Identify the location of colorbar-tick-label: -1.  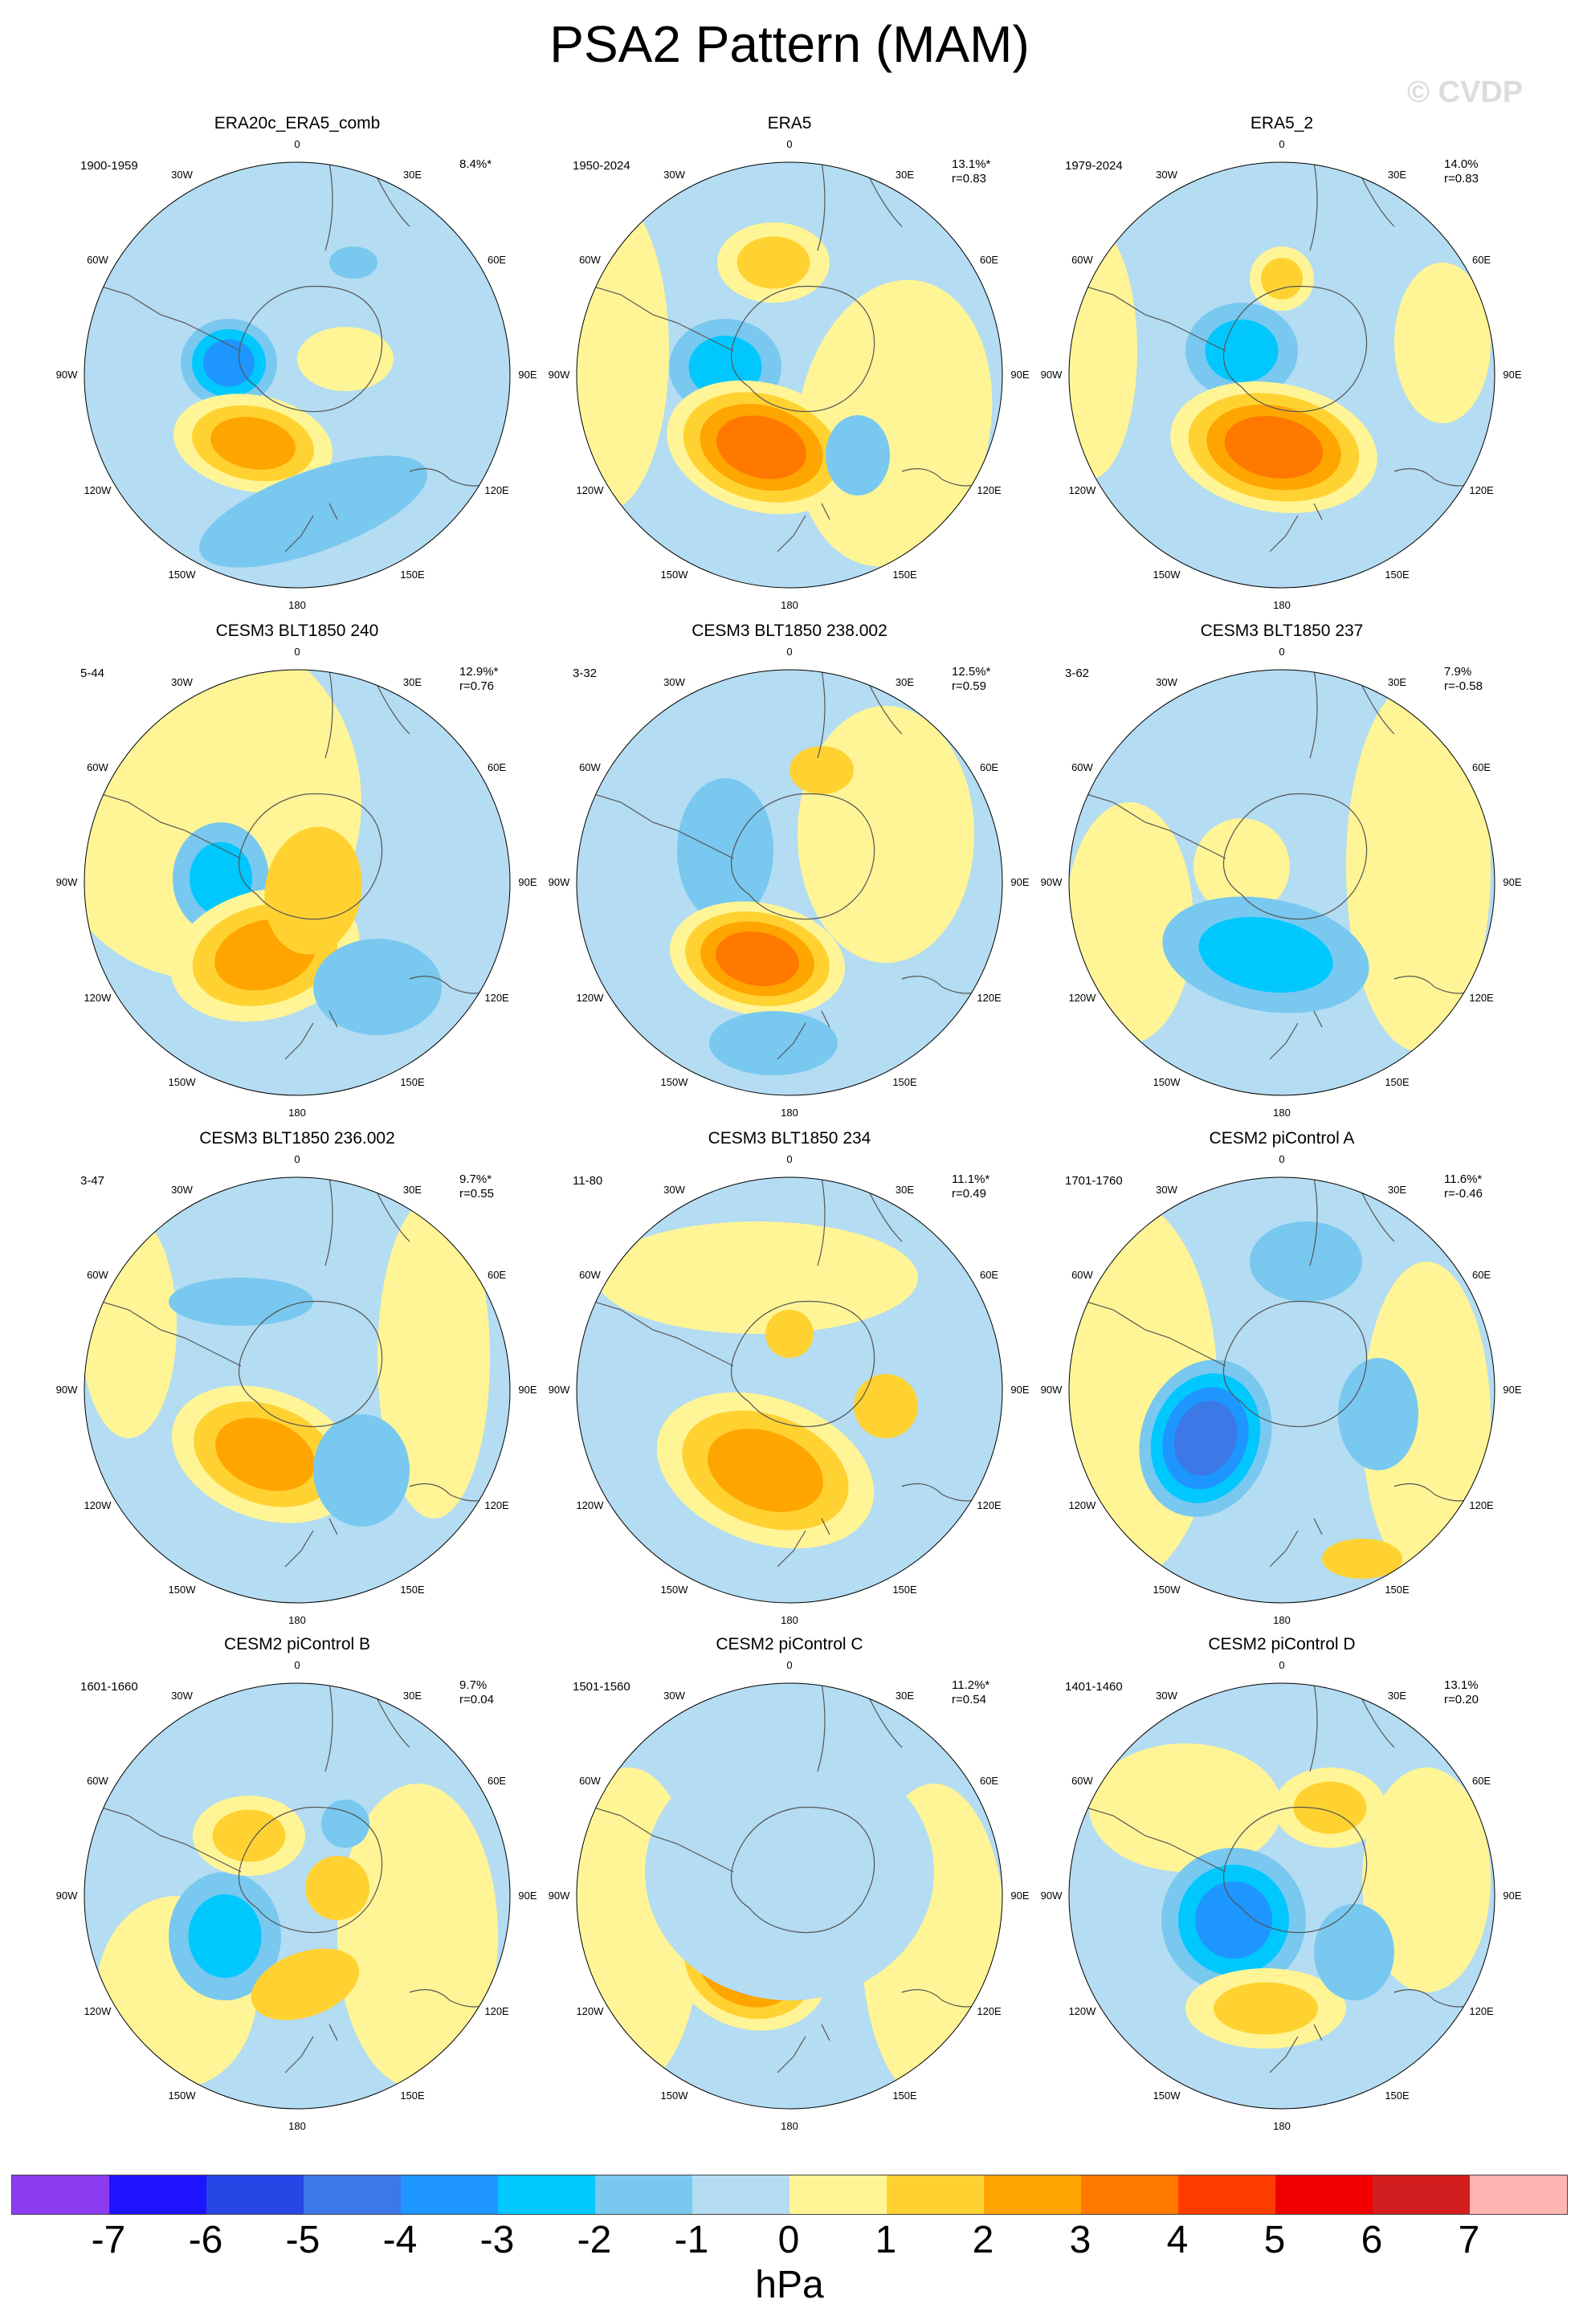
(691, 2240).